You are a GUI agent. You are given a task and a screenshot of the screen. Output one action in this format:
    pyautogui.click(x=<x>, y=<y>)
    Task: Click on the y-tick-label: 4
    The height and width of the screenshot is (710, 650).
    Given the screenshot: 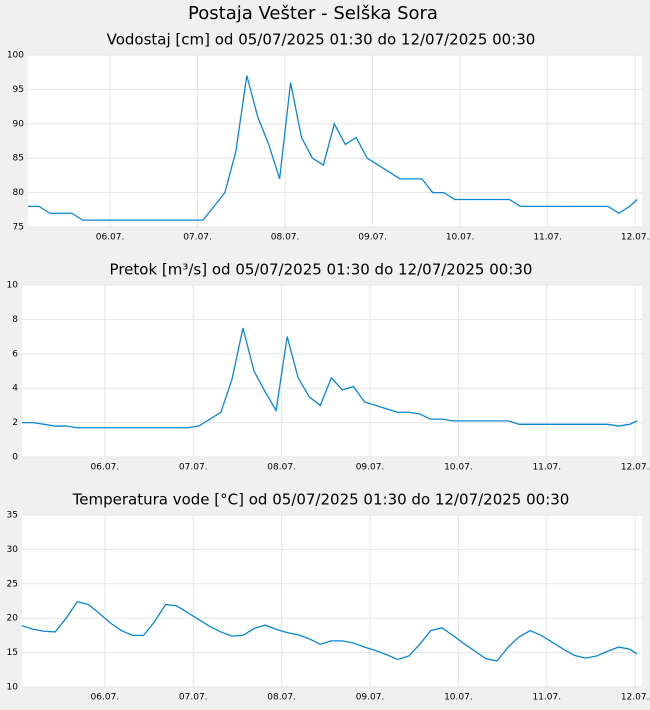 What is the action you would take?
    pyautogui.click(x=15, y=389)
    